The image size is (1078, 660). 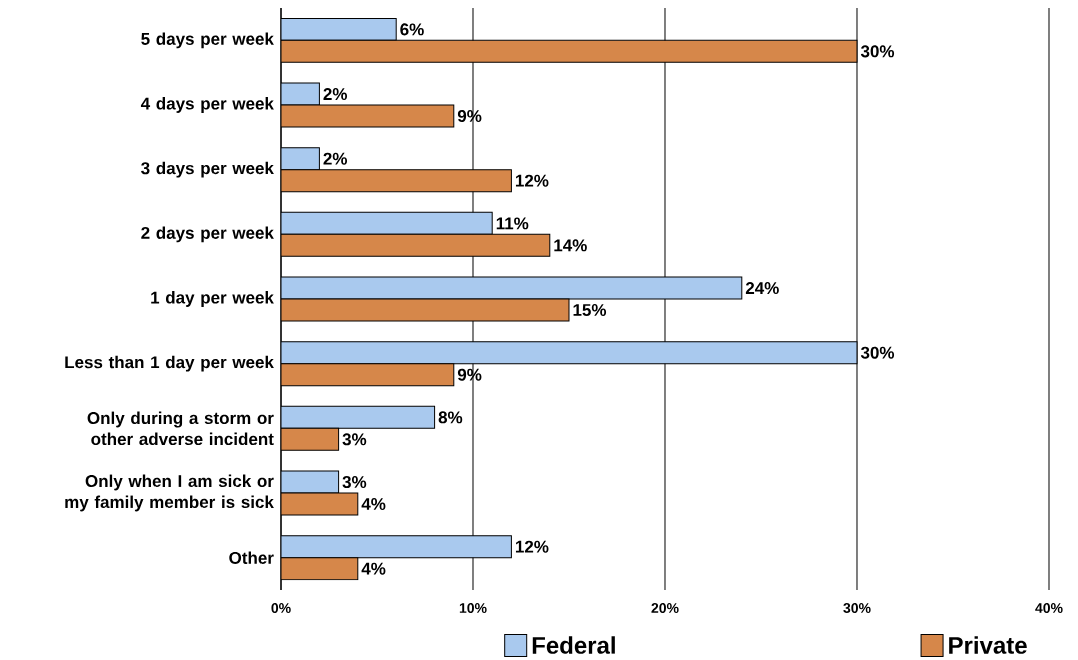 What do you see at coordinates (281, 608) in the screenshot?
I see `x-tick-label: 0%` at bounding box center [281, 608].